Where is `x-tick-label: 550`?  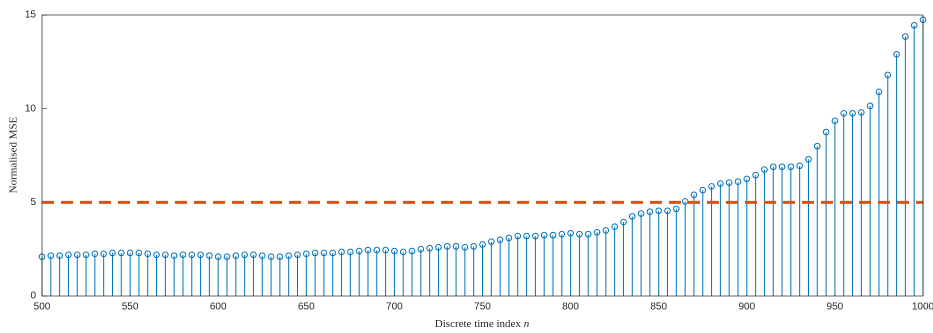 x-tick-label: 550 is located at coordinates (130, 307).